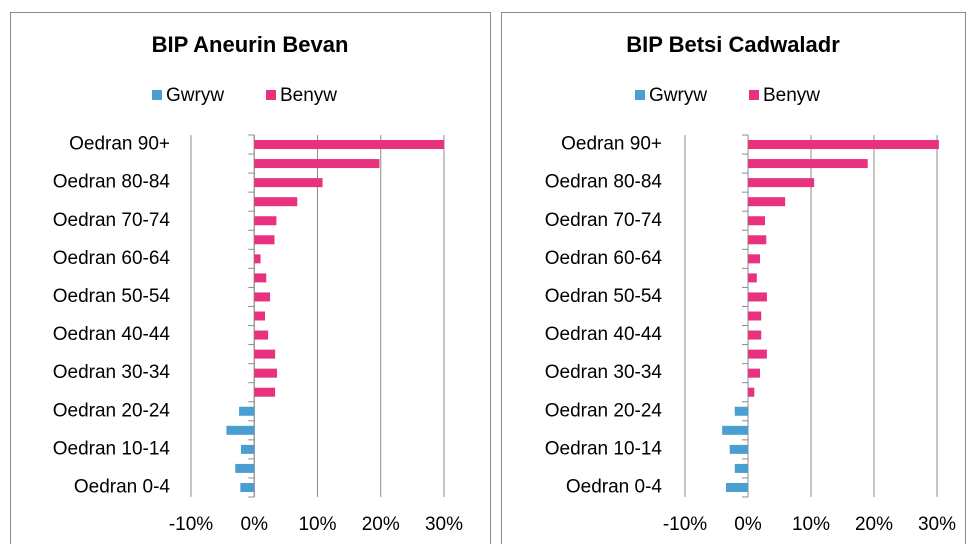  Describe the element at coordinates (250, 44) in the screenshot. I see `chart-title: BIP Aneurin Bevan` at that location.